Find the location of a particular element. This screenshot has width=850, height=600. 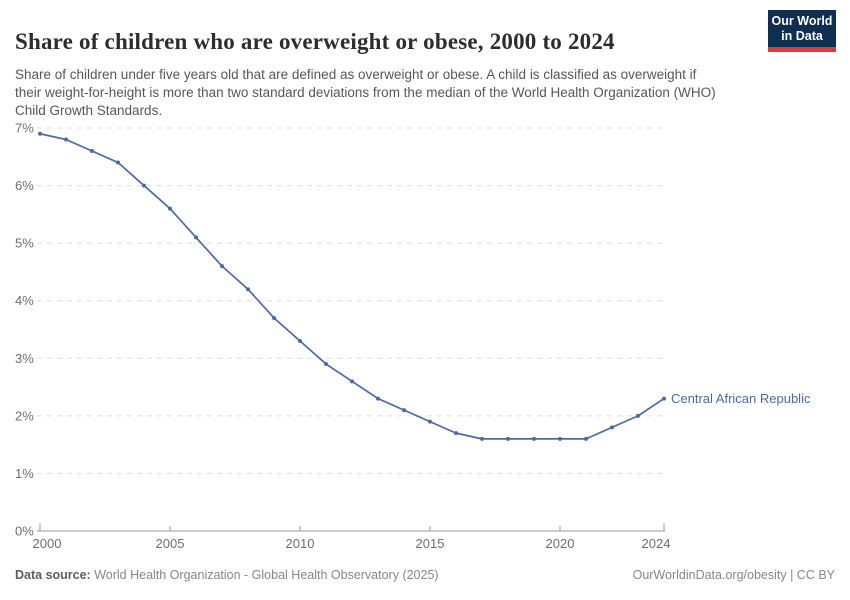

owid-logo-line2: in Data is located at coordinates (802, 35).